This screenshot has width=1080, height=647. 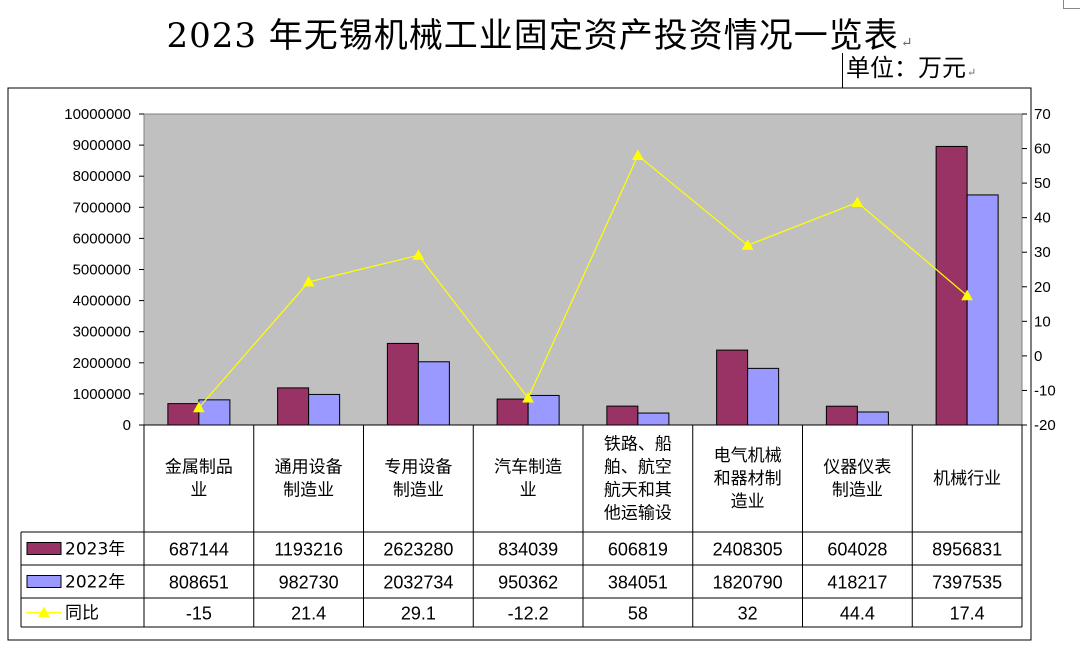 I want to click on table-cell-value: 808651, so click(x=199, y=583).